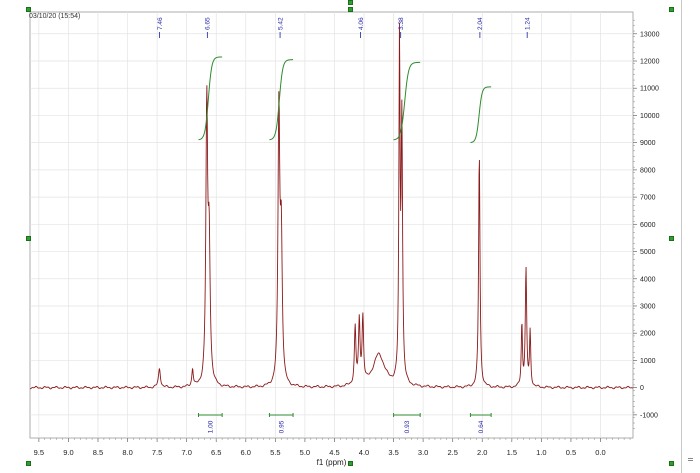  What do you see at coordinates (393, 452) in the screenshot?
I see `x-tick-label-12: 3.5` at bounding box center [393, 452].